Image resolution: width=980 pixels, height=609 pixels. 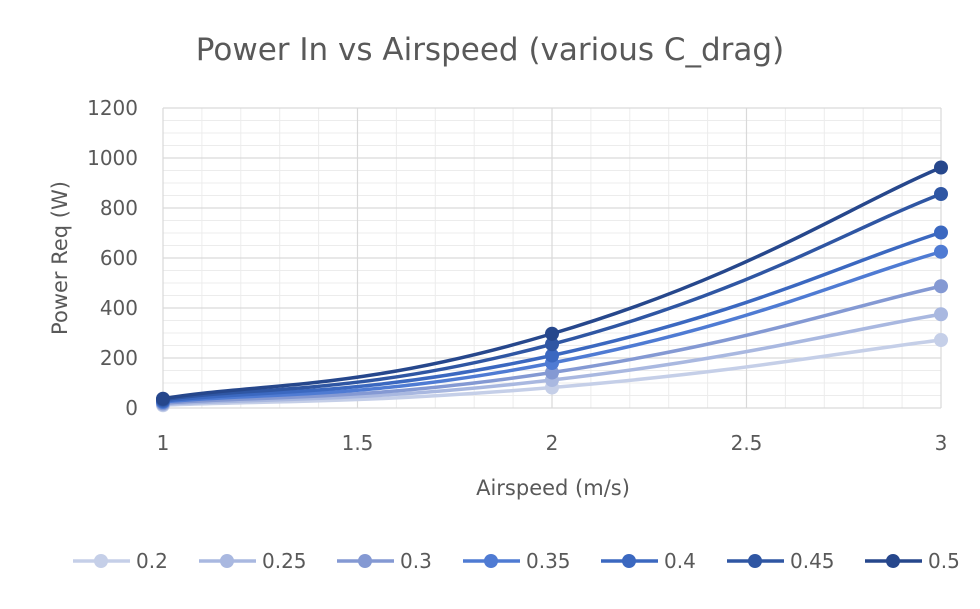 I want to click on y-tick-label: 600, so click(x=119, y=258).